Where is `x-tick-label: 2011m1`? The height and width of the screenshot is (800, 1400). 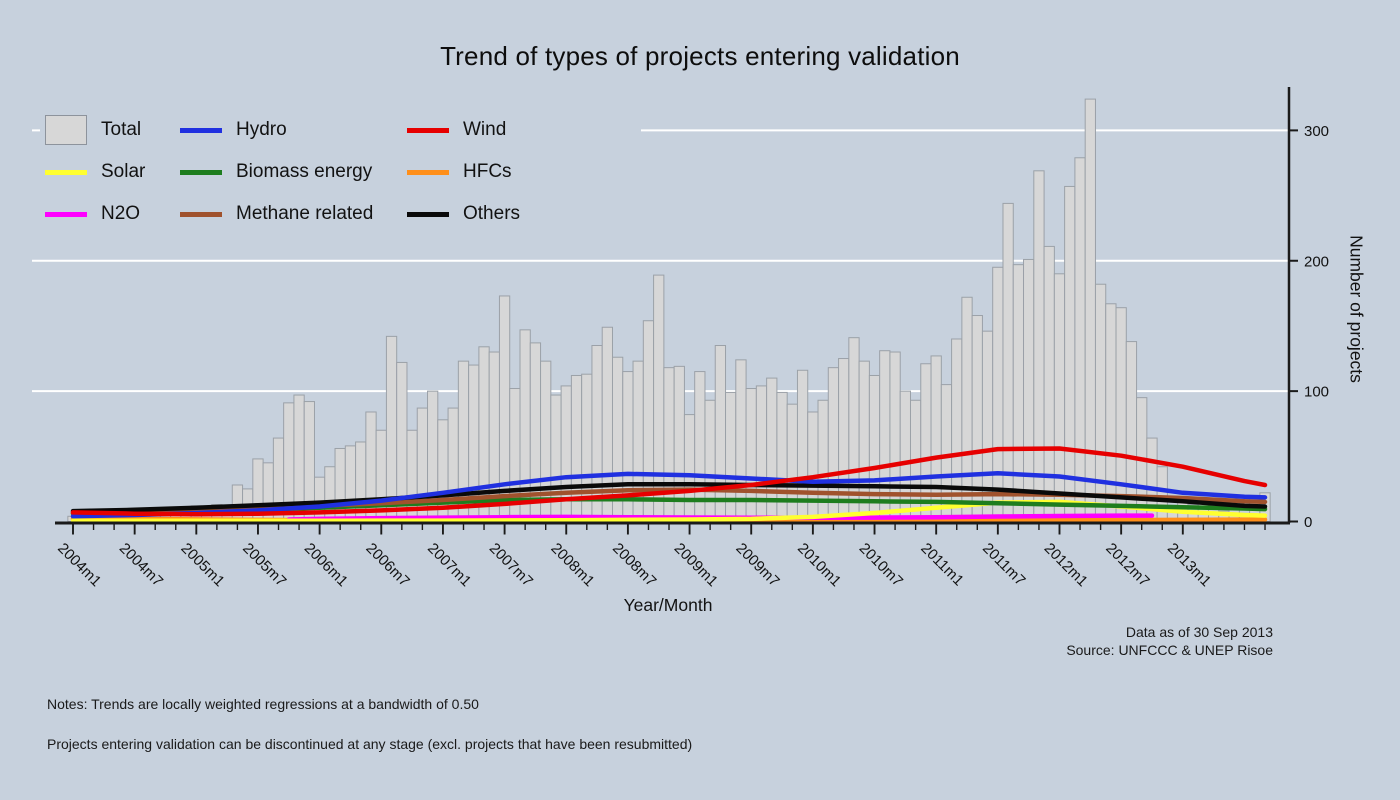
x-tick-label: 2011m1 is located at coordinates (942, 565).